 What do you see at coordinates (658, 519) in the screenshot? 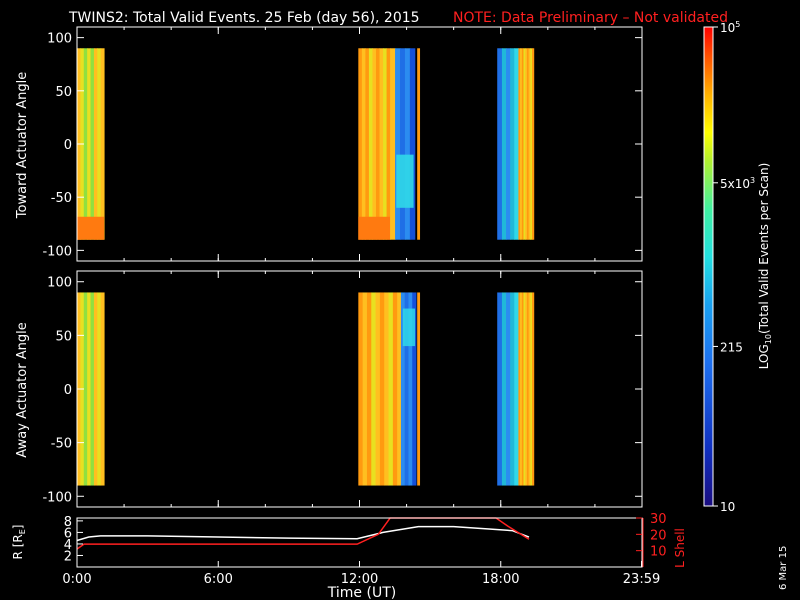
I see `y2-tick-label: 30` at bounding box center [658, 519].